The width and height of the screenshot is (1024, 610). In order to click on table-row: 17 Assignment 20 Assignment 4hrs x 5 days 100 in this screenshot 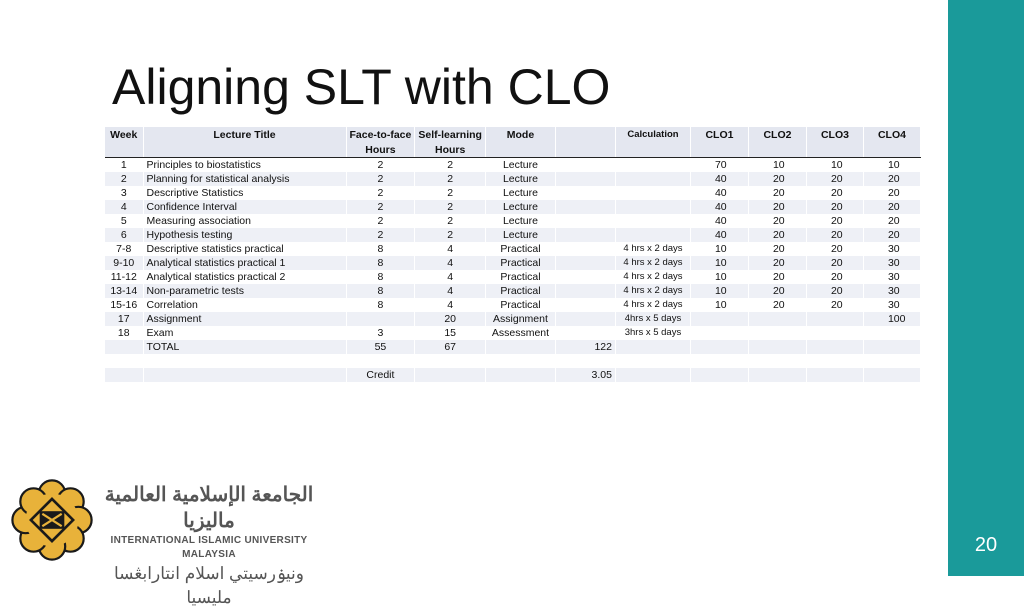, I will do `click(513, 319)`.